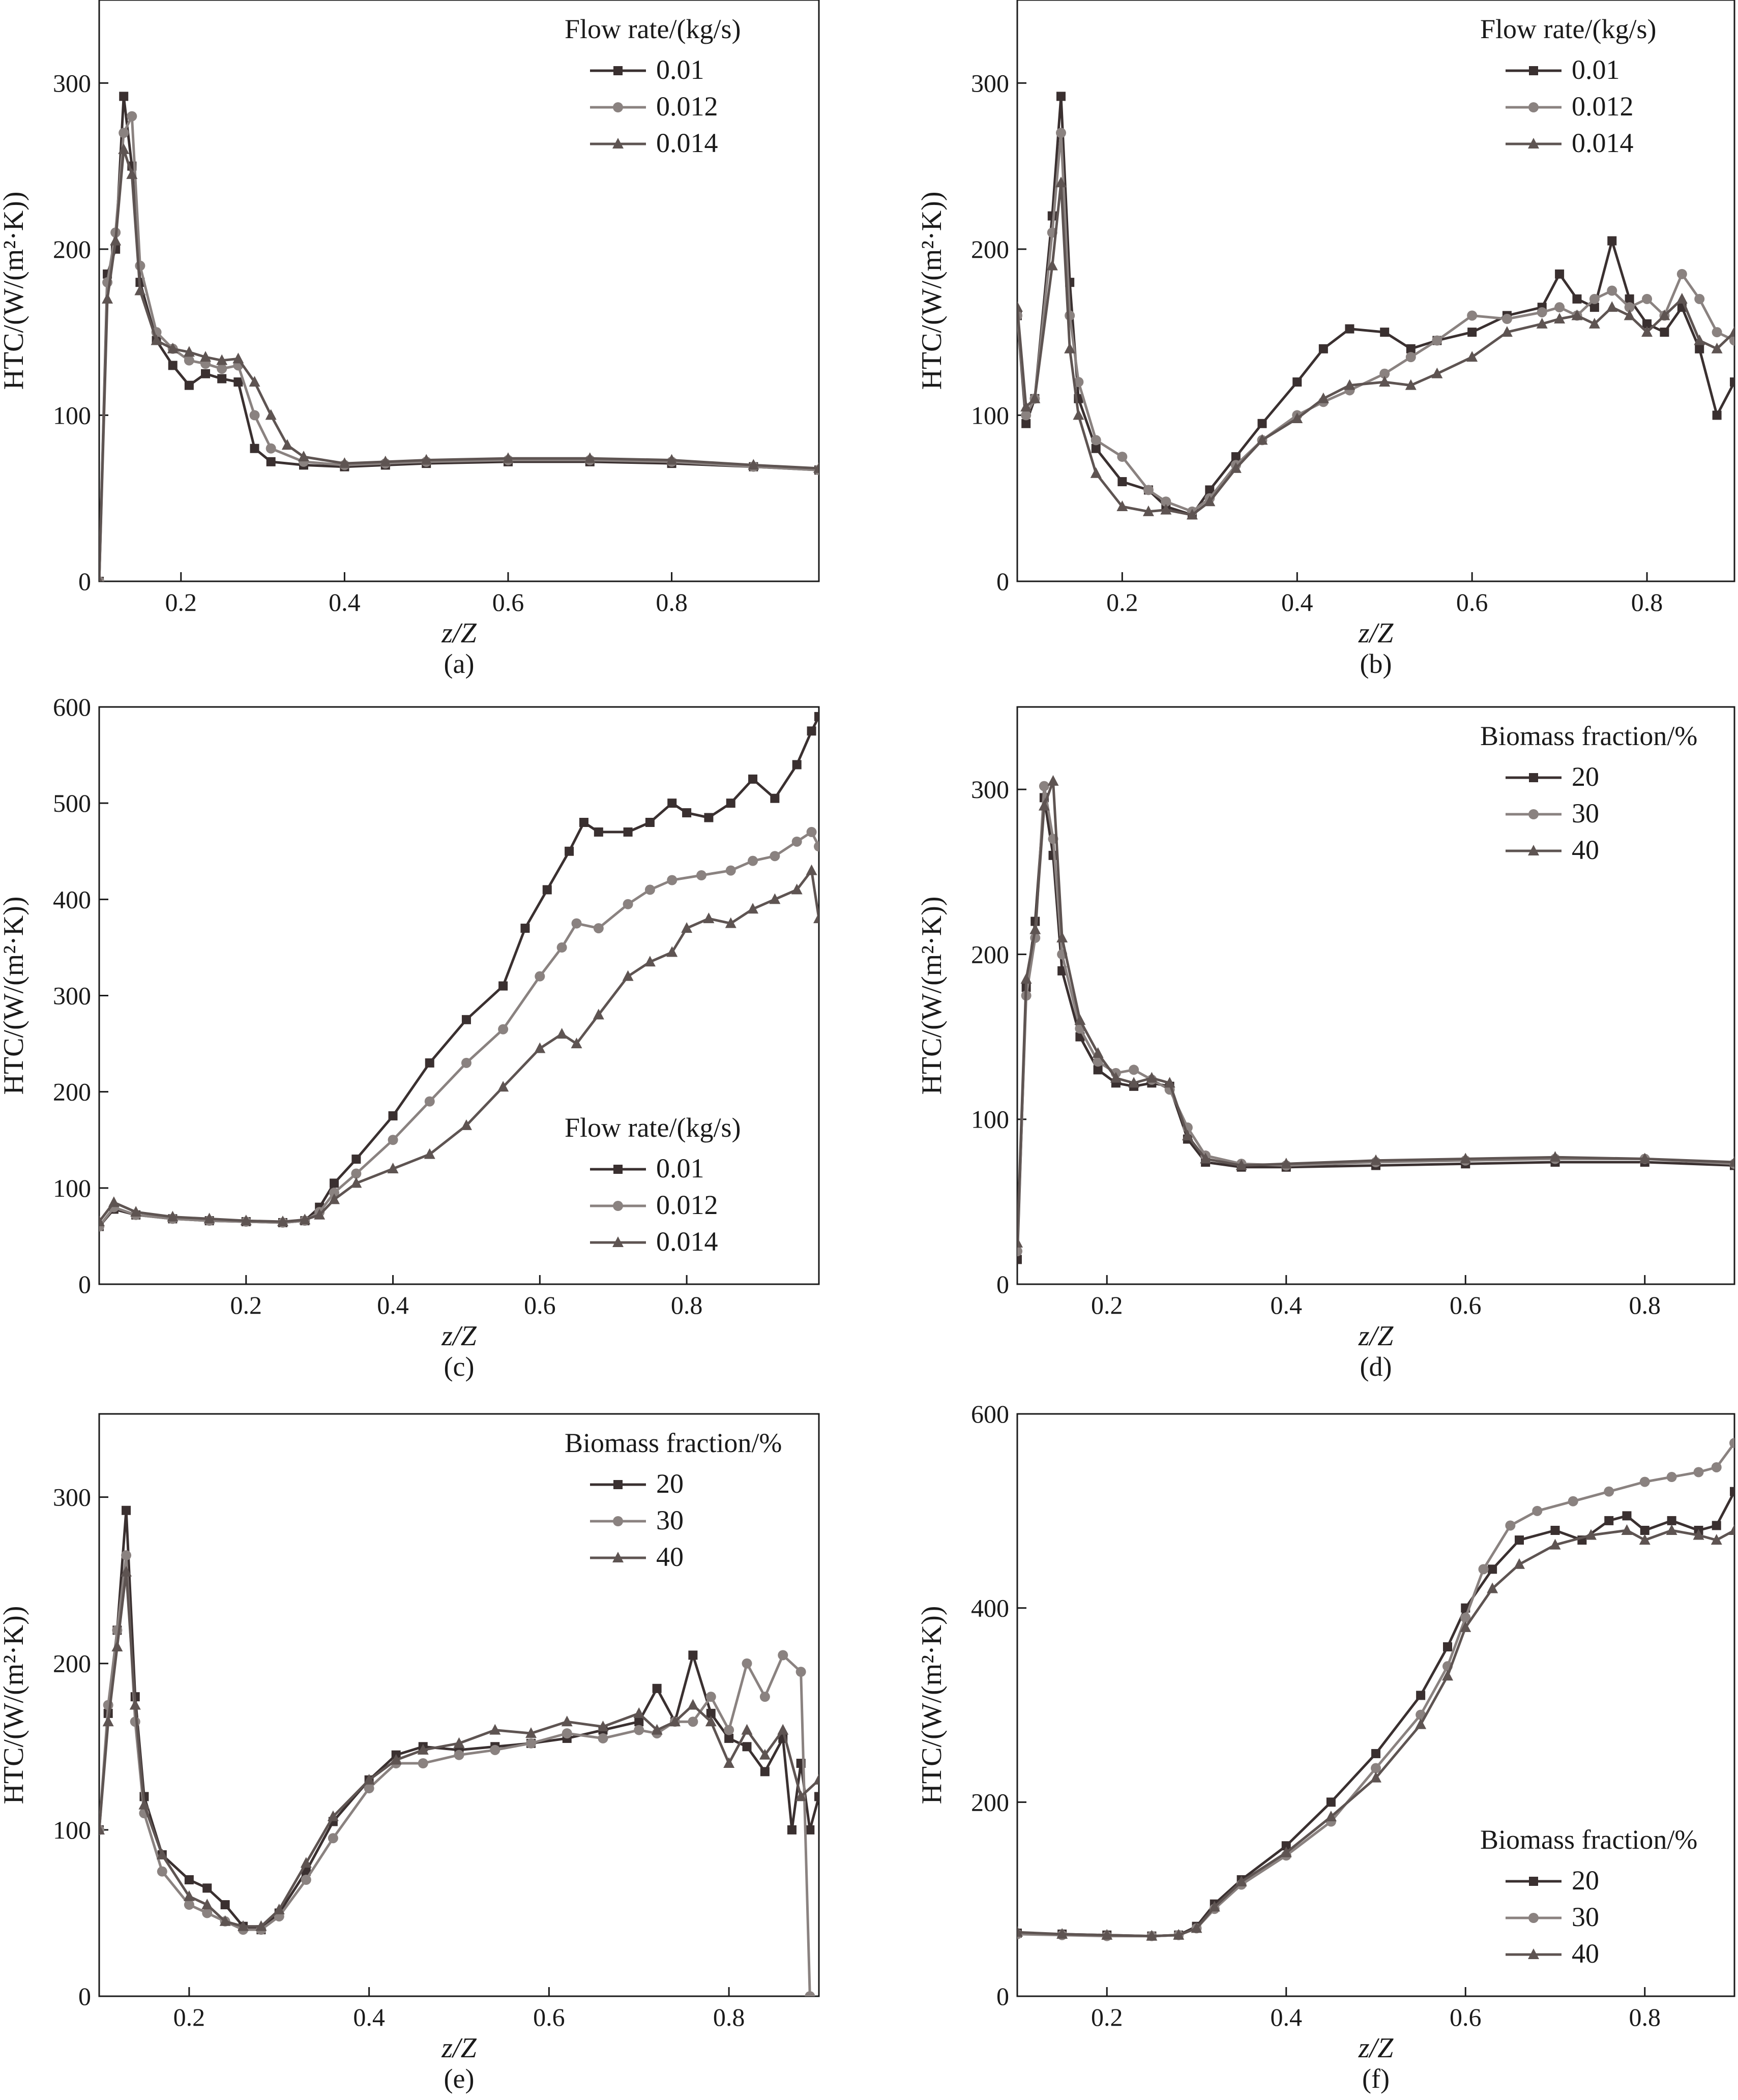 The height and width of the screenshot is (2100, 1738). What do you see at coordinates (72, 1188) in the screenshot?
I see `y-tick-label: 100` at bounding box center [72, 1188].